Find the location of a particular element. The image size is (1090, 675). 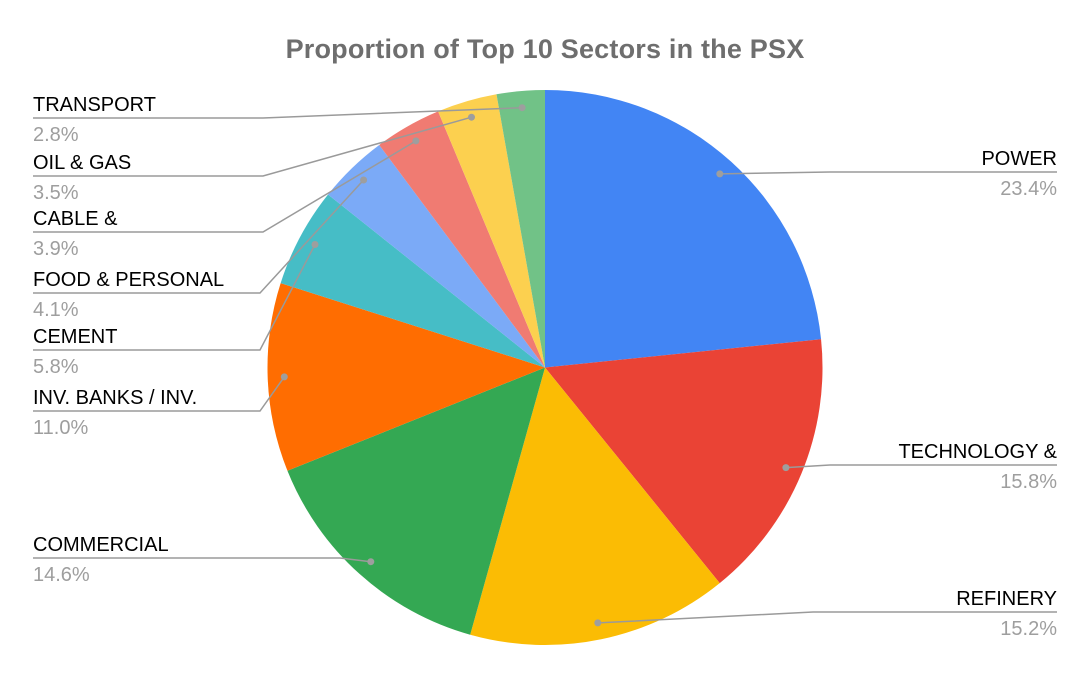

pie-slice-technology is located at coordinates (684, 461).